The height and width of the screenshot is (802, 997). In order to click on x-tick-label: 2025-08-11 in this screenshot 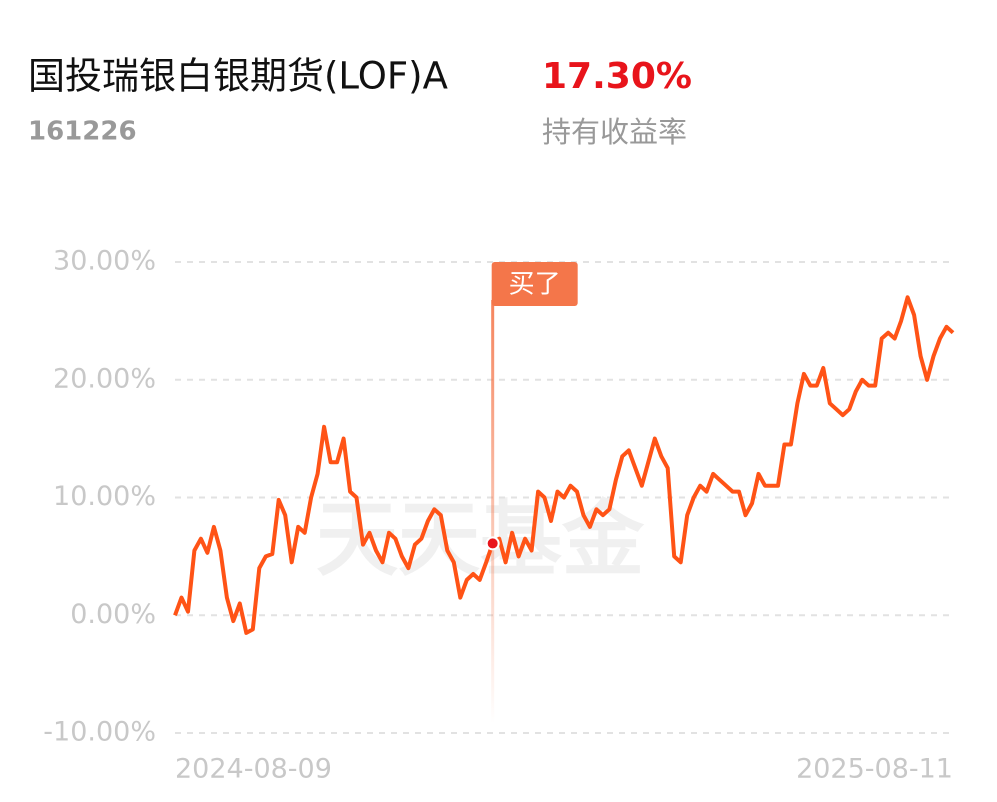, I will do `click(874, 769)`.